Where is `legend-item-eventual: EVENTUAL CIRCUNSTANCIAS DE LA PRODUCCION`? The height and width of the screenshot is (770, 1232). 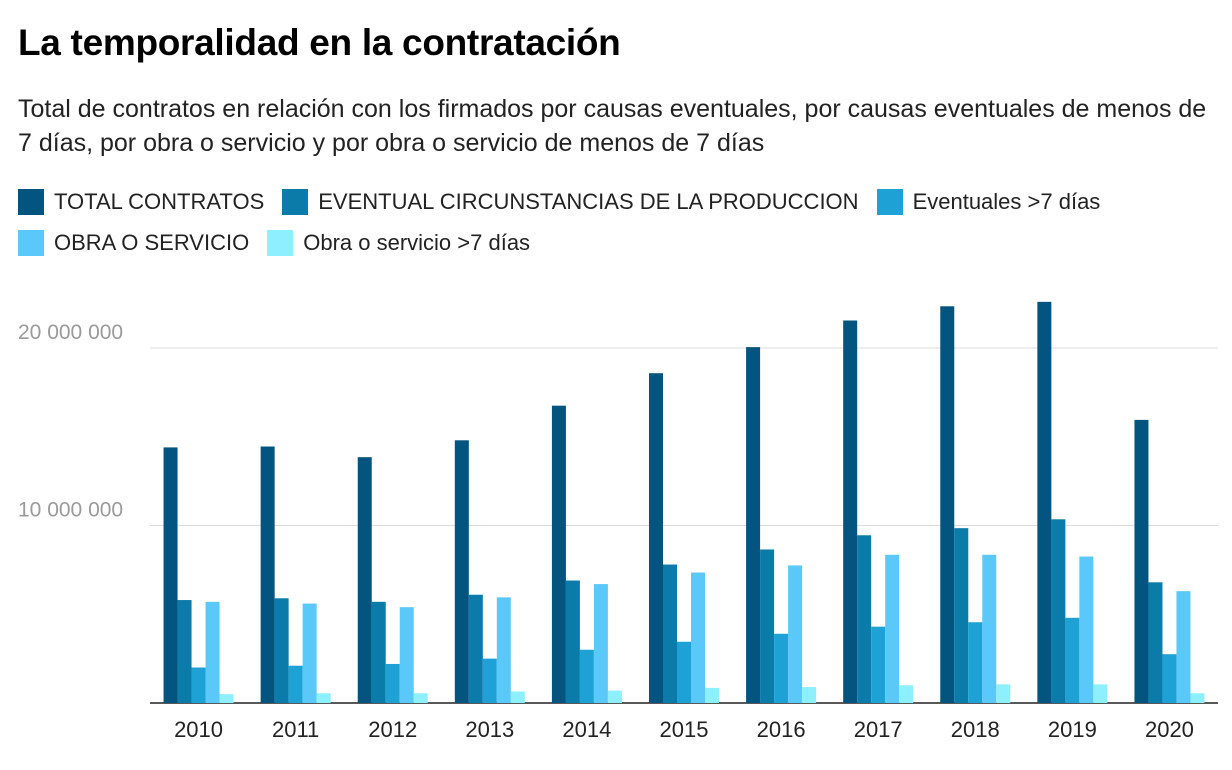 legend-item-eventual: EVENTUAL CIRCUNSTANCIAS DE LA PRODUCCION is located at coordinates (570, 202).